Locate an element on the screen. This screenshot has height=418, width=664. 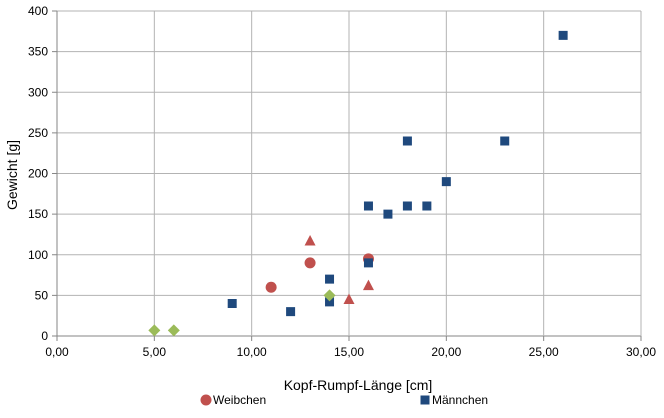
y-tick-label: 350 is located at coordinates (38, 52).